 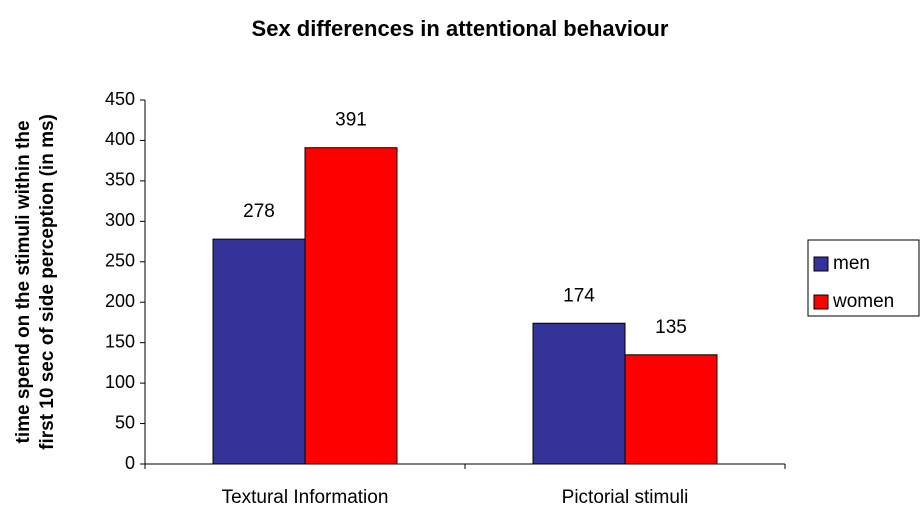 What do you see at coordinates (120, 139) in the screenshot?
I see `y-tick-label: 400` at bounding box center [120, 139].